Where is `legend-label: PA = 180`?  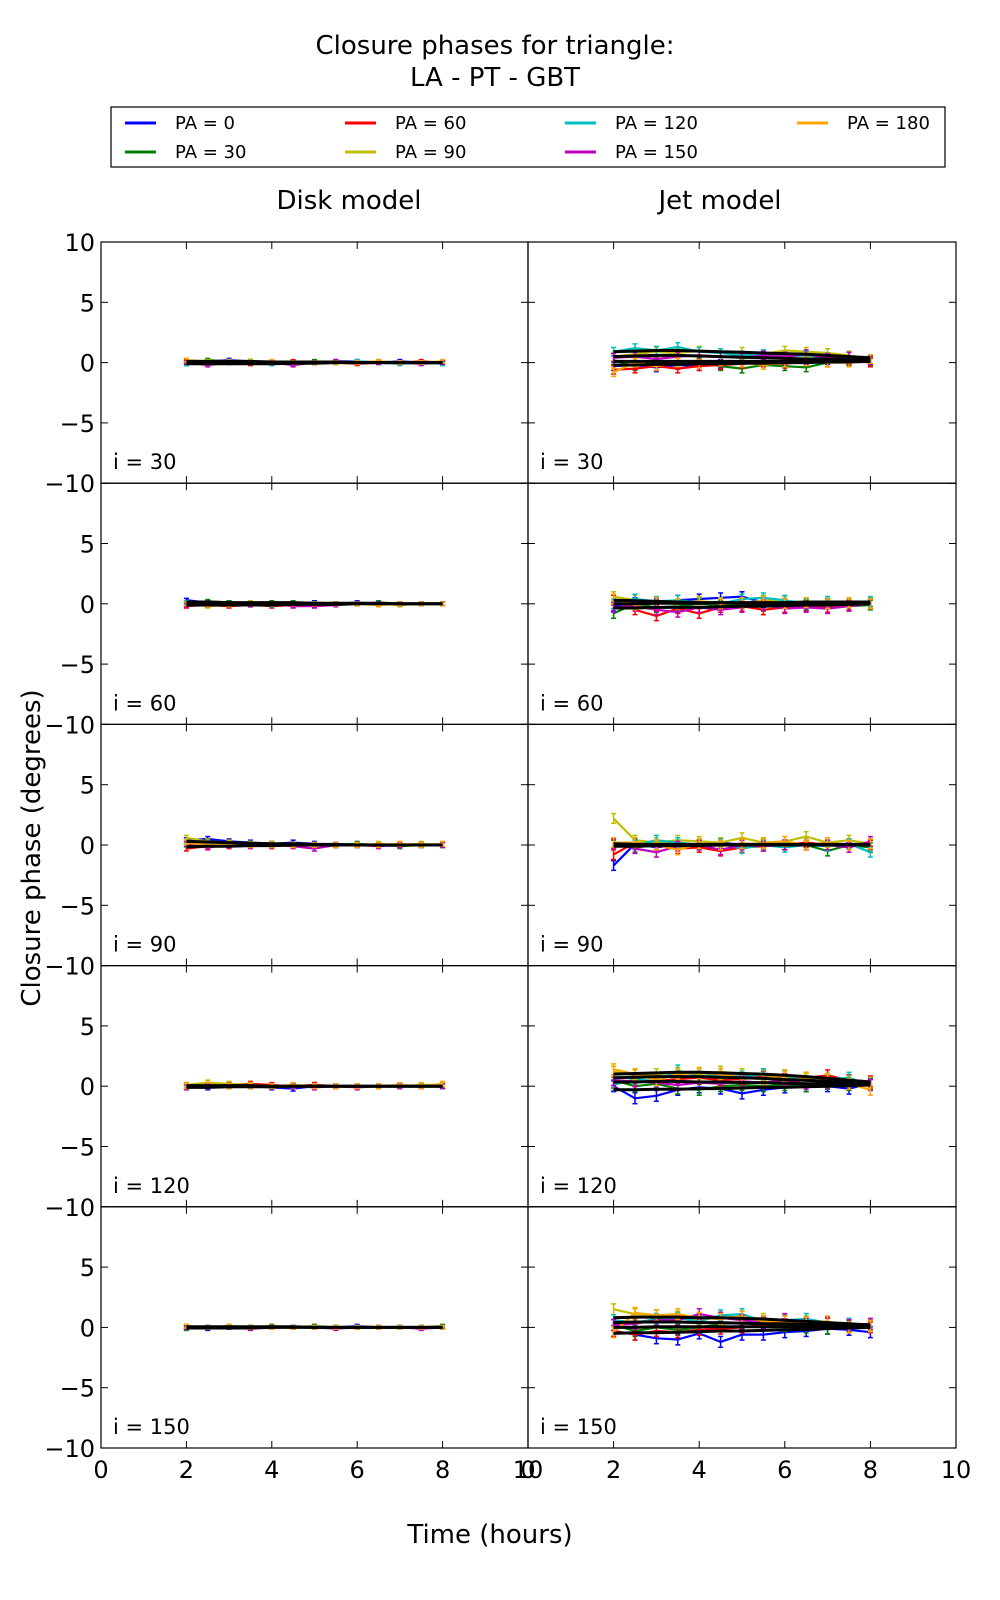
legend-label: PA = 180 is located at coordinates (888, 123).